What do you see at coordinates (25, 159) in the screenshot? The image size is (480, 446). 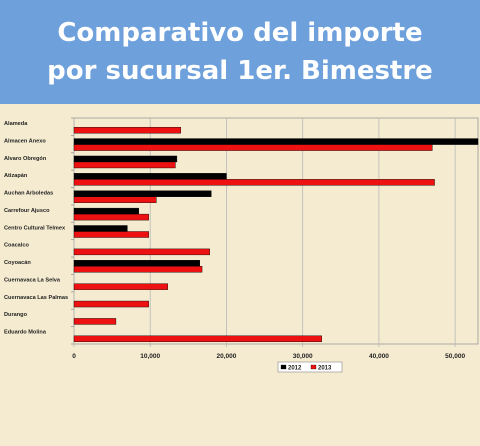 I see `category-label-alvaro-obregon: Alvaro Obregón` at bounding box center [25, 159].